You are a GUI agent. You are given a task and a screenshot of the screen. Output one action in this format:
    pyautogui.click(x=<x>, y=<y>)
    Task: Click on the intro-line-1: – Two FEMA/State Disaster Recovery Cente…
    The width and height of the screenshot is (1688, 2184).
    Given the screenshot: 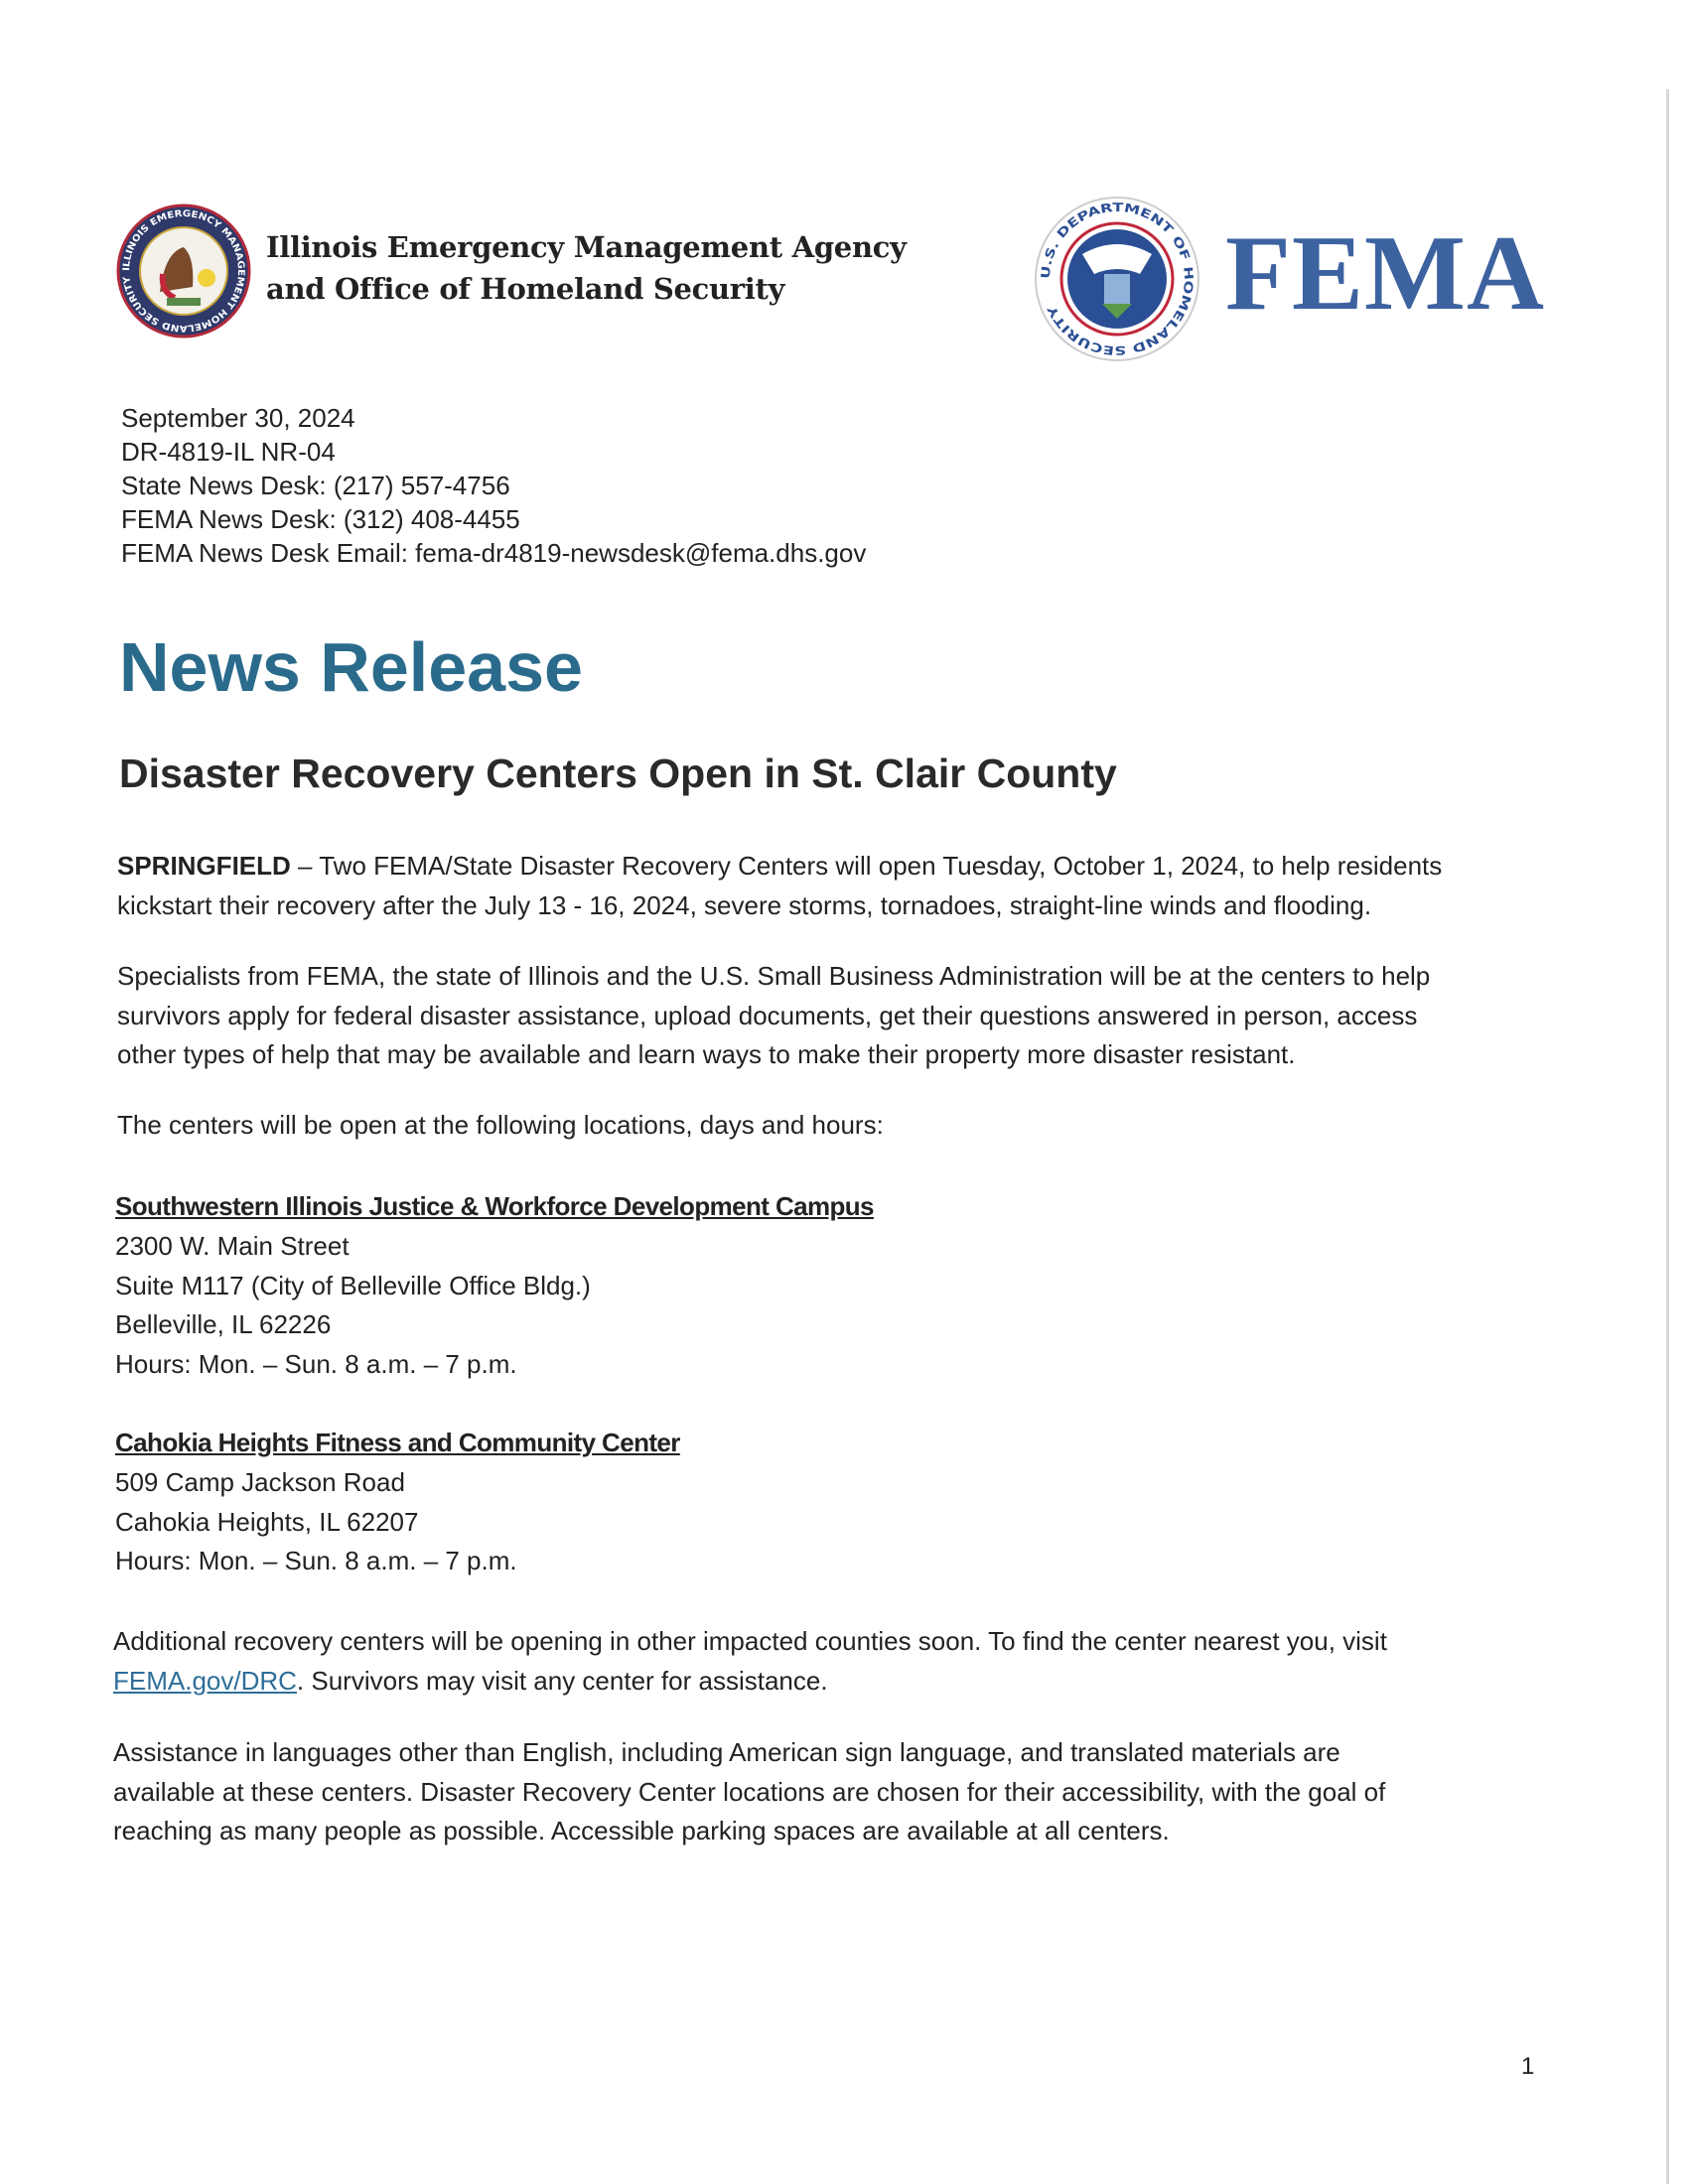 What is the action you would take?
    pyautogui.click(x=866, y=866)
    